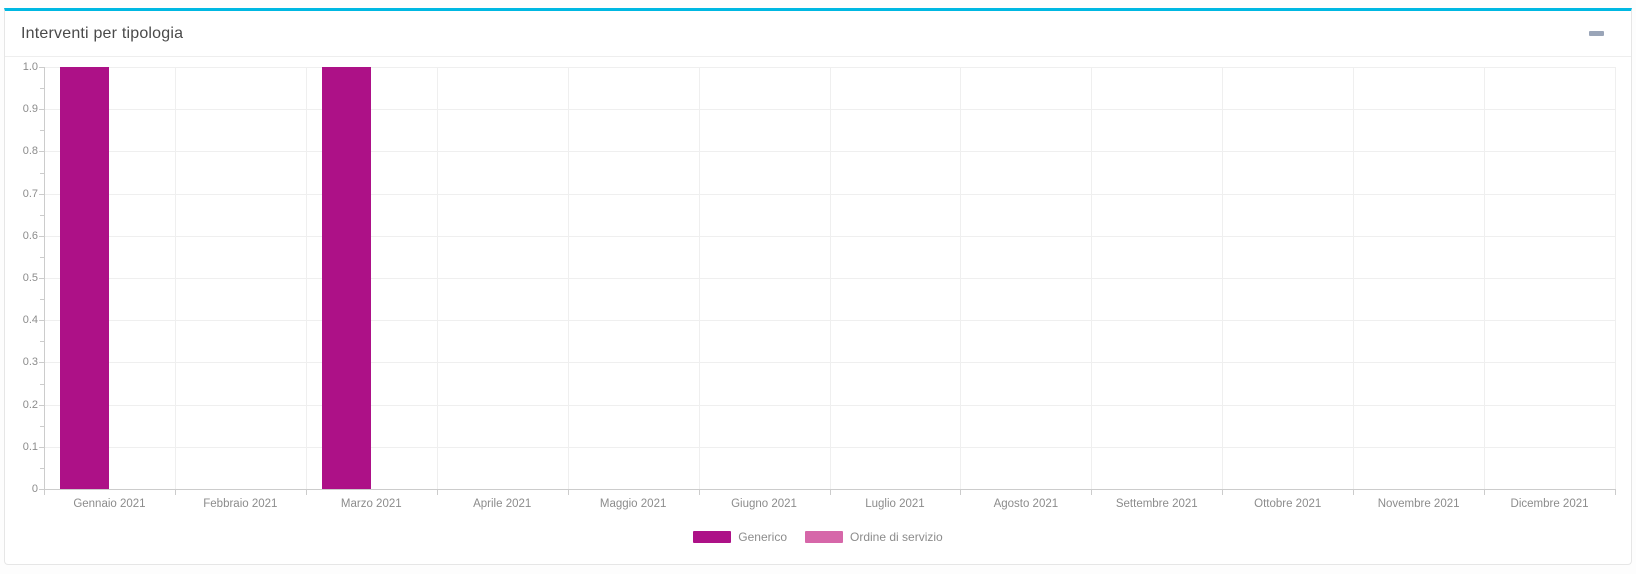 The width and height of the screenshot is (1636, 574). Describe the element at coordinates (502, 504) in the screenshot. I see `x-axis-tick-label: Aprile 2021` at that location.